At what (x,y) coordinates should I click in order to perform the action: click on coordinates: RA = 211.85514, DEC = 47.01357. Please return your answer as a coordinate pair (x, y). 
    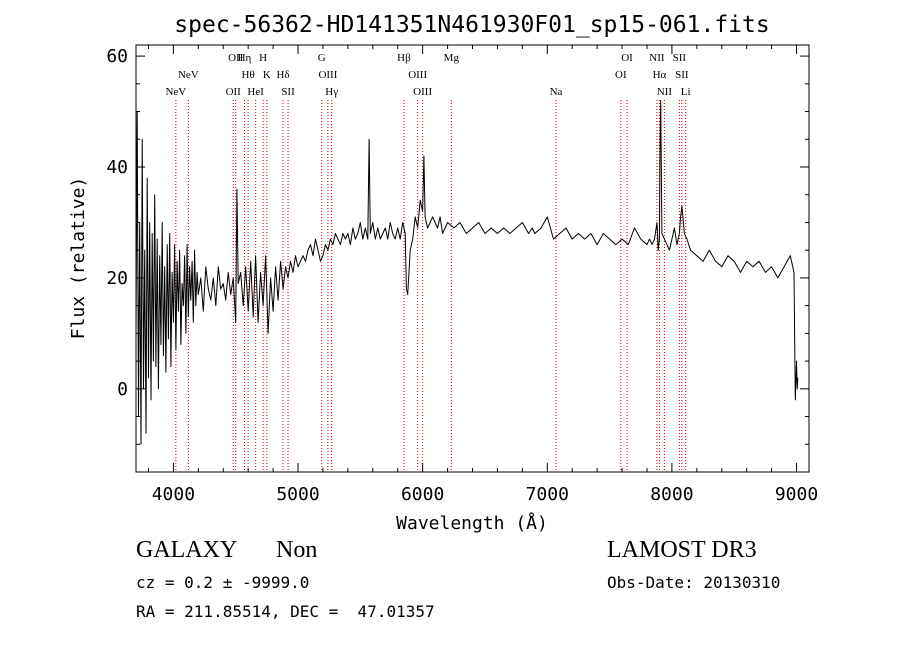
    Looking at the image, I should click on (285, 611).